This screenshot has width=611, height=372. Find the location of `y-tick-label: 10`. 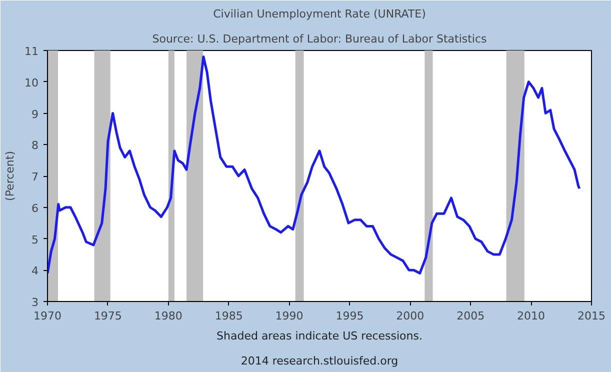

y-tick-label: 10 is located at coordinates (31, 83).